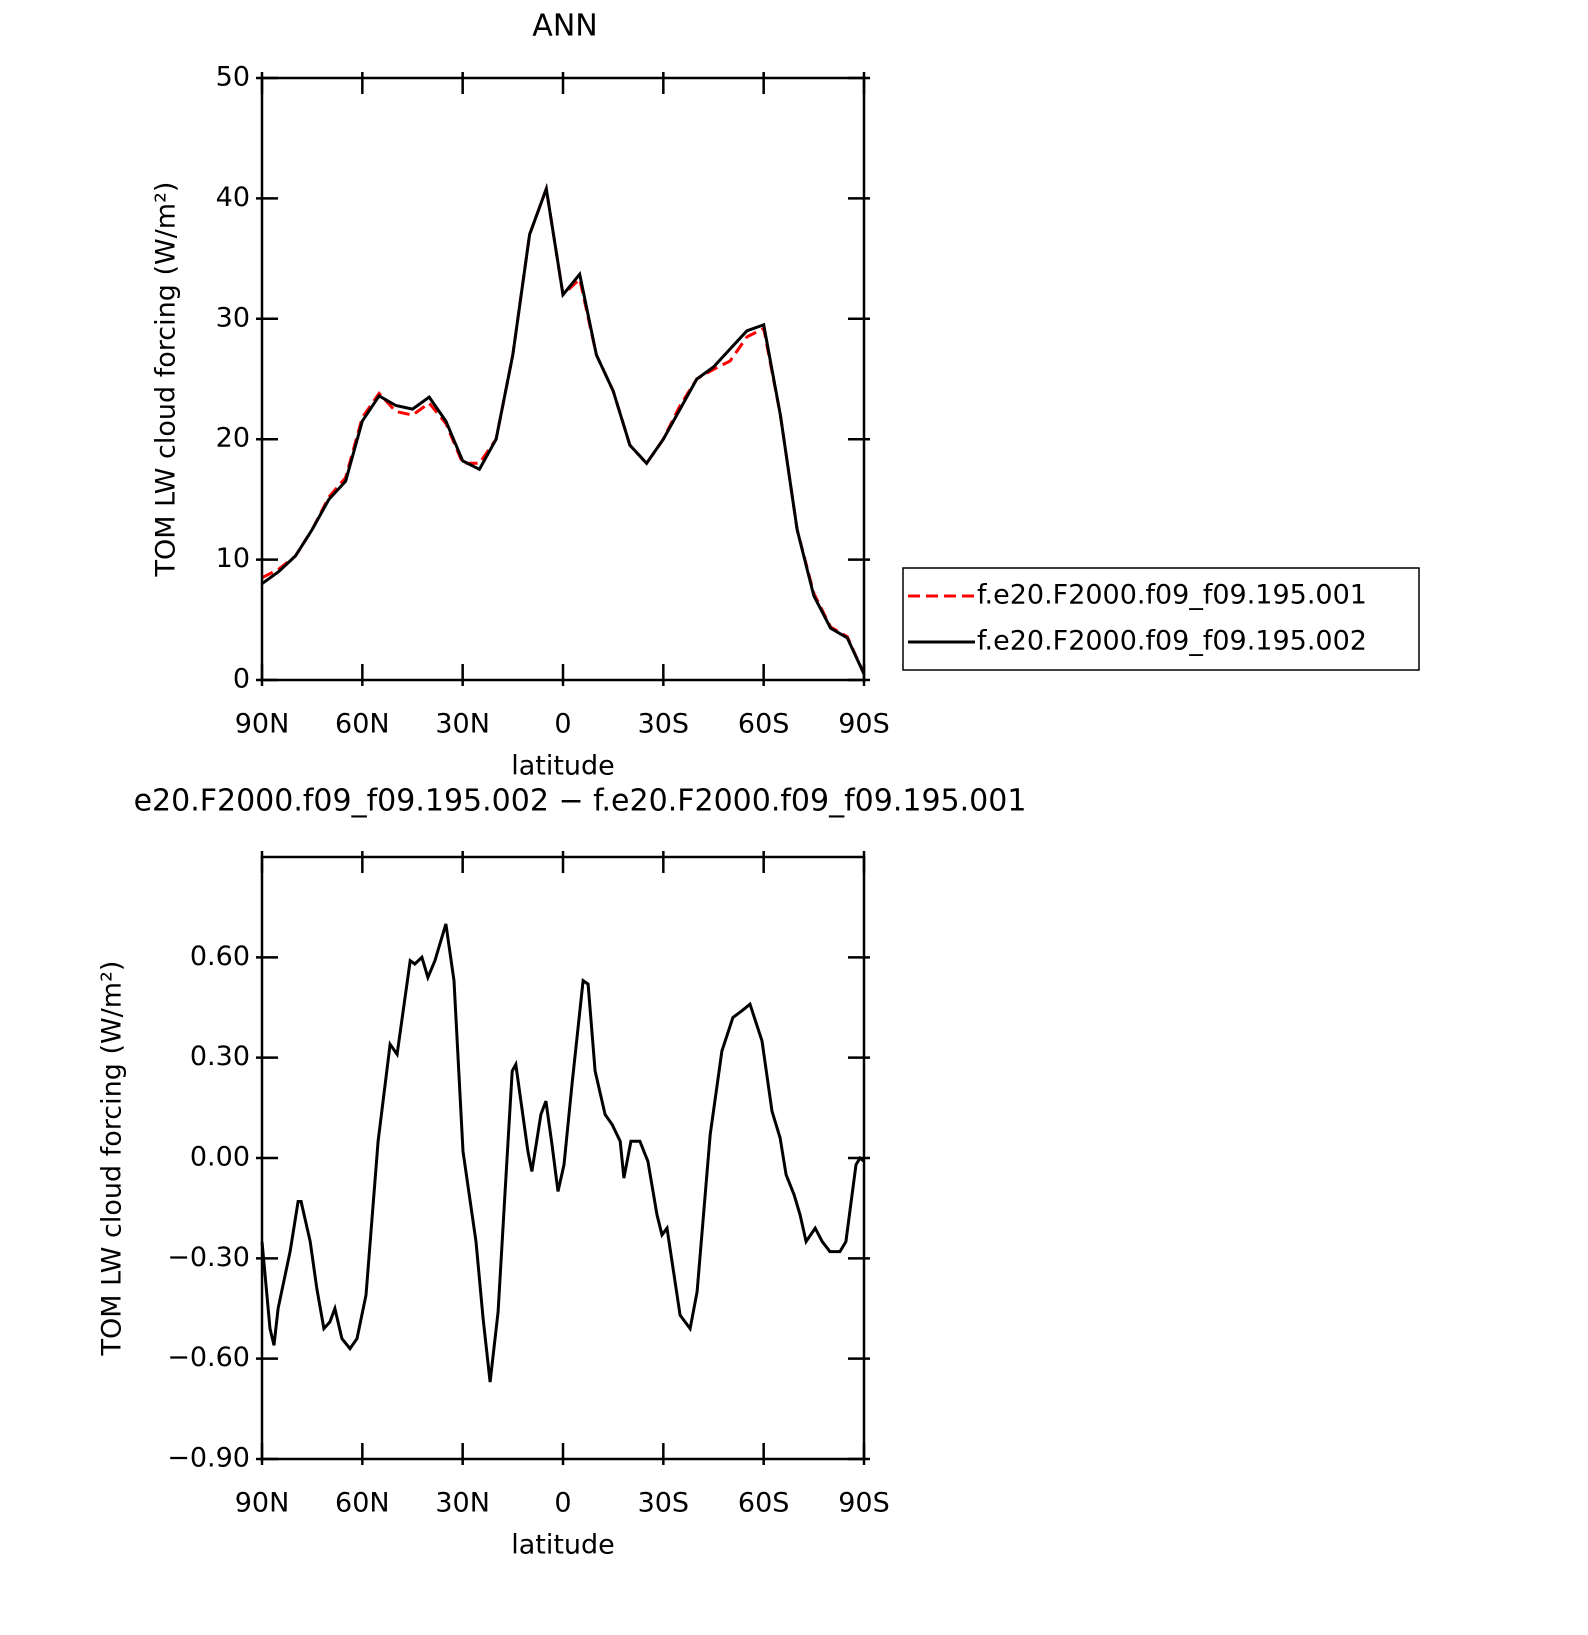 The width and height of the screenshot is (1588, 1635). I want to click on y-tick-label: 0.60, so click(220, 956).